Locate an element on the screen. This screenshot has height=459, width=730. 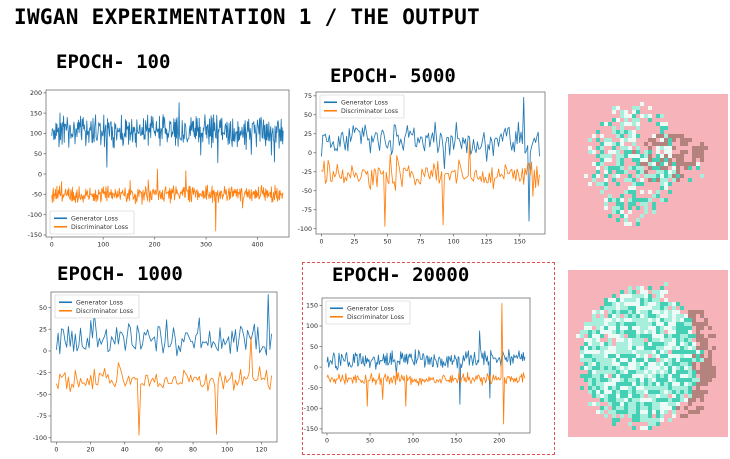
chart-heading-epoch-1000: EPOCH- 1000 is located at coordinates (120, 274).